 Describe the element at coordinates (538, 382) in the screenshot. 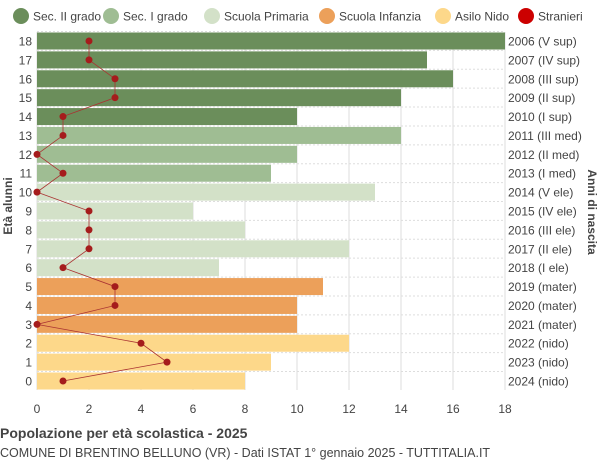

I see `birth-year-label: 2024 (nido)` at that location.